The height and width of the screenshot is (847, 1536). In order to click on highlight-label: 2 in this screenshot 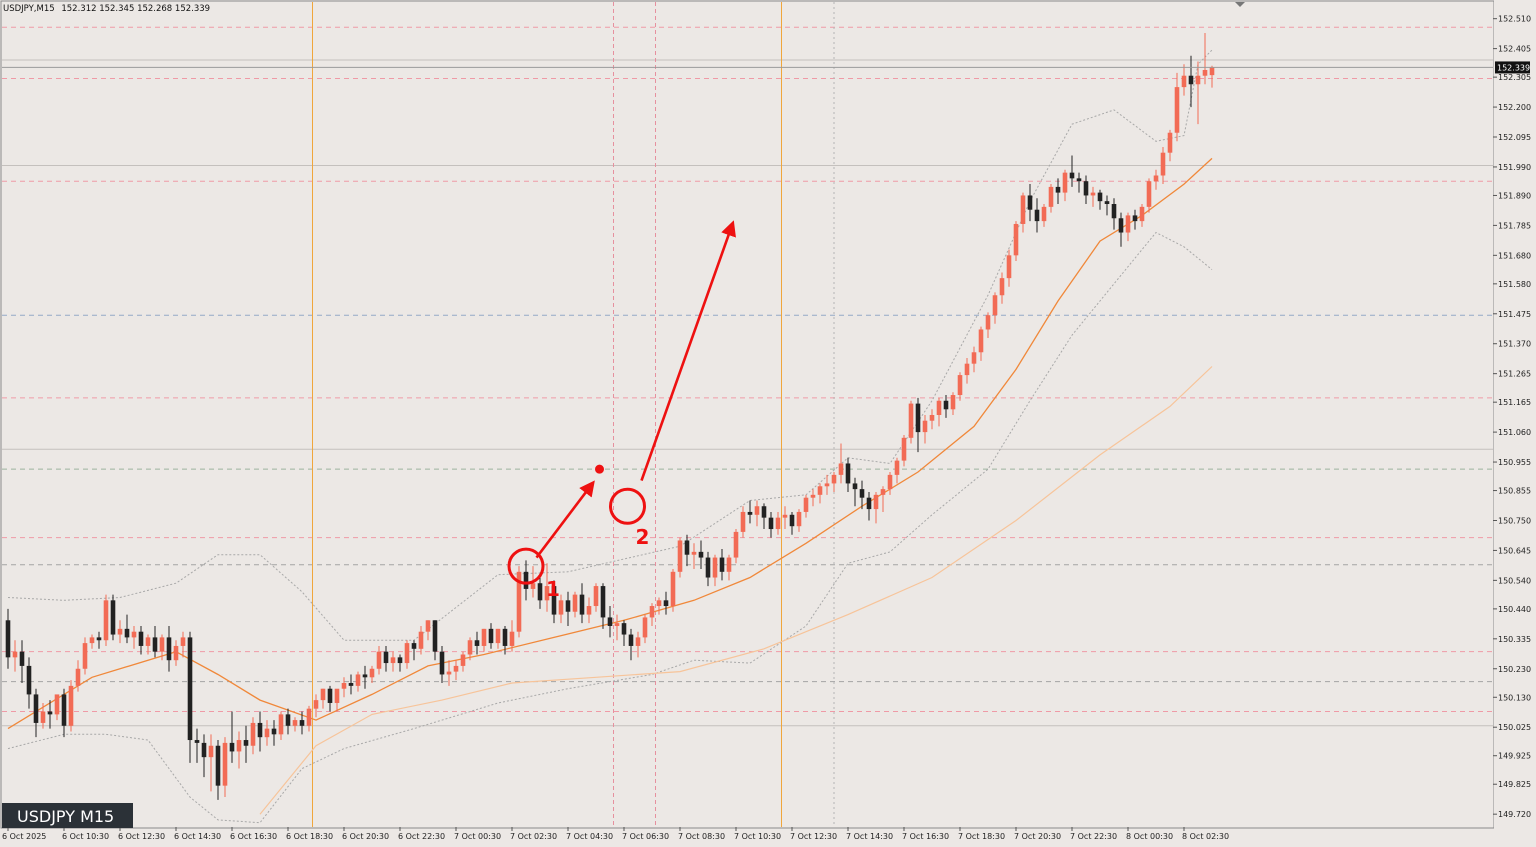, I will do `click(643, 537)`.